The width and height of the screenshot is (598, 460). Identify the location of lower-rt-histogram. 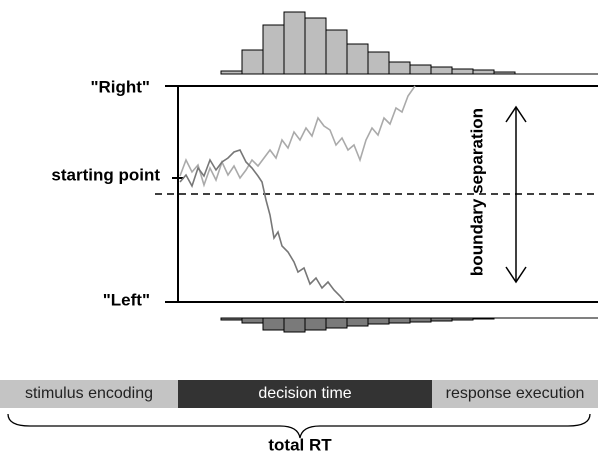
(409, 325).